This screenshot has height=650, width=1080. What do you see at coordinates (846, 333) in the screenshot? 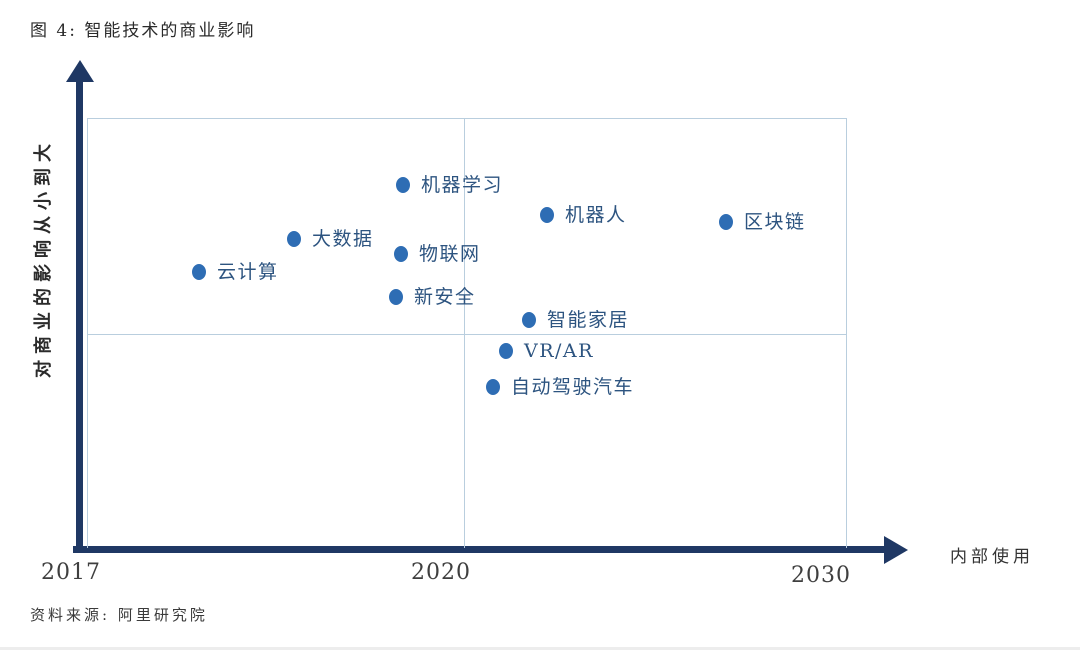
I see `gridline-right` at bounding box center [846, 333].